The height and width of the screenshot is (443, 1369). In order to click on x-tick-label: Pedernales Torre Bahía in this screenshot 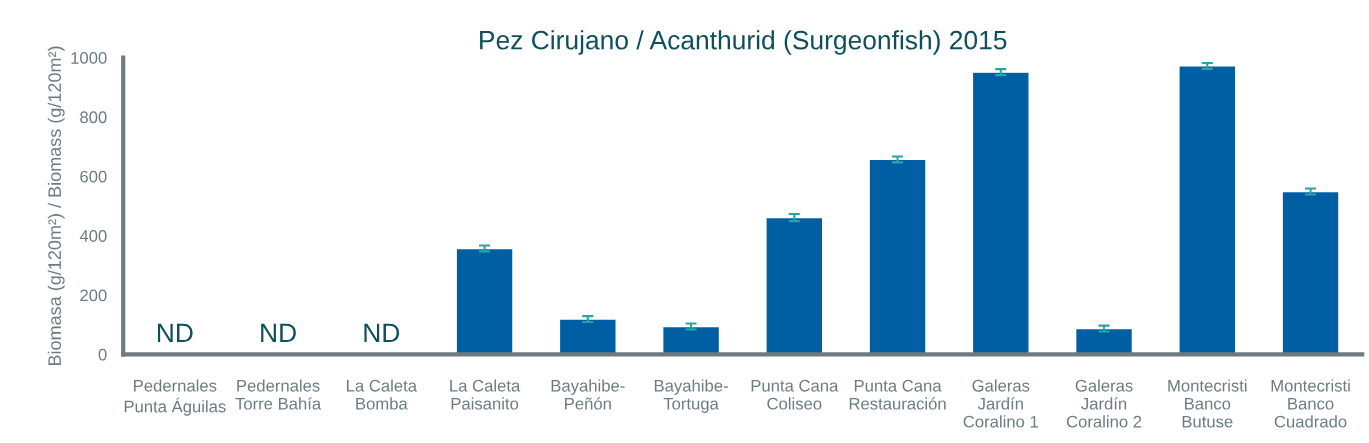, I will do `click(278, 394)`.